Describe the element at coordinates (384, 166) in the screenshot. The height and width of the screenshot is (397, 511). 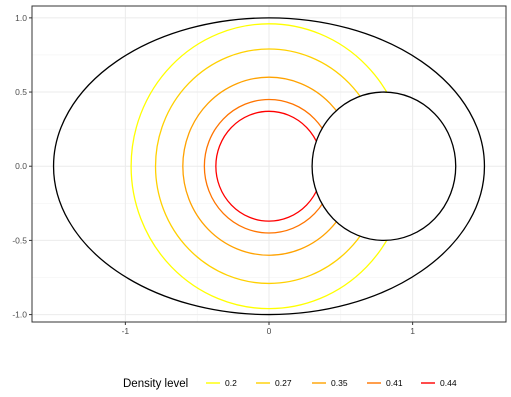
I see `hole-circle` at that location.